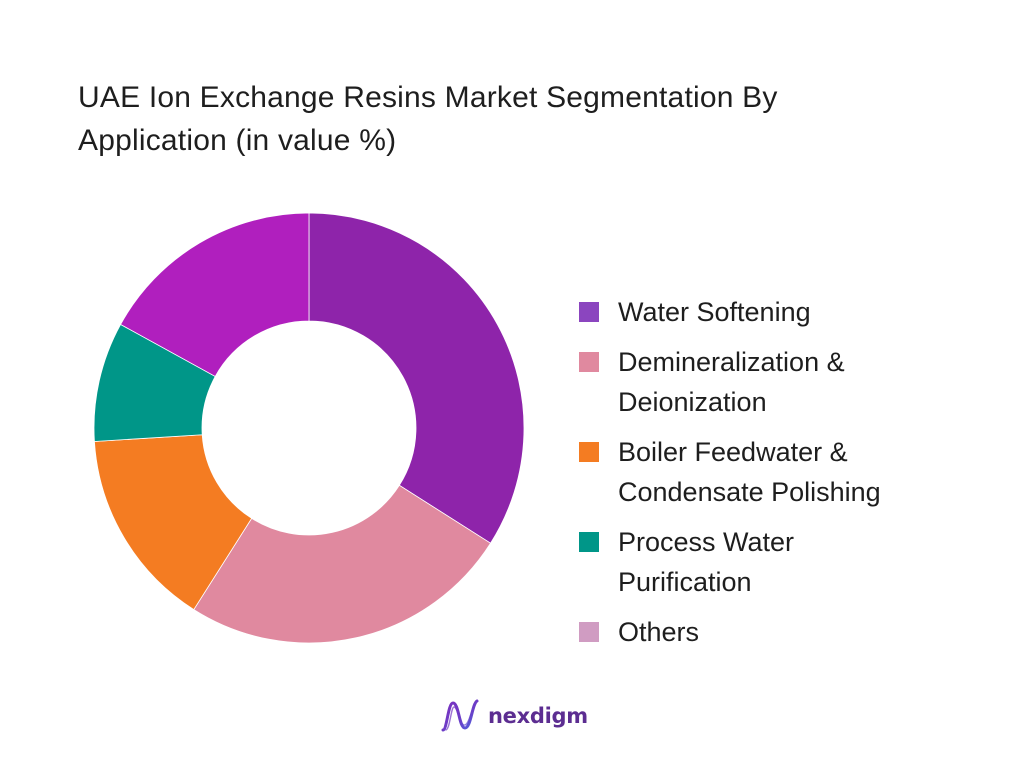 Image resolution: width=1024 pixels, height=768 pixels. Describe the element at coordinates (731, 382) in the screenshot. I see `legend-label: Demineralization & Deionization` at that location.